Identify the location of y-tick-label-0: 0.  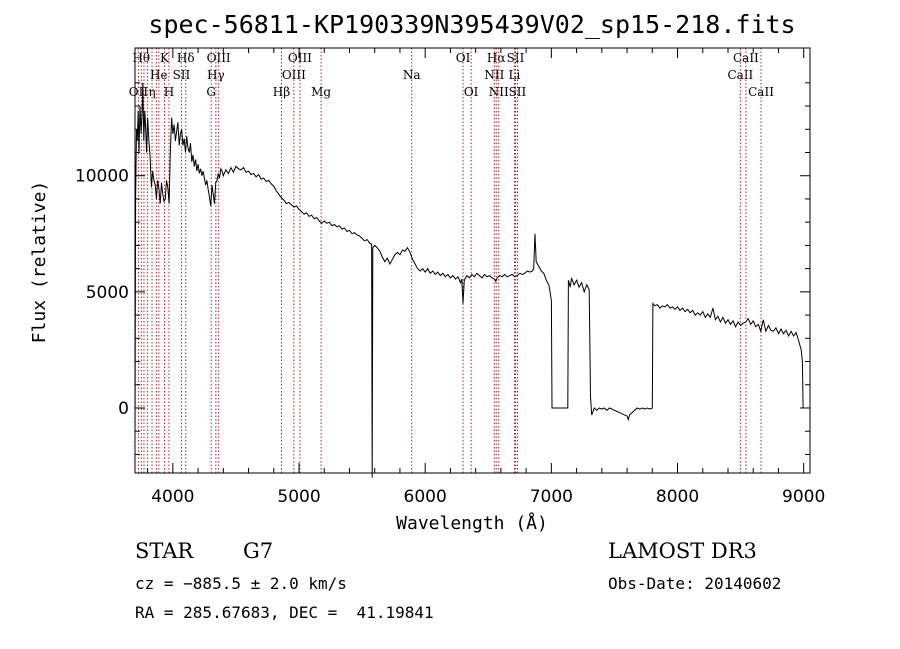
(123, 409).